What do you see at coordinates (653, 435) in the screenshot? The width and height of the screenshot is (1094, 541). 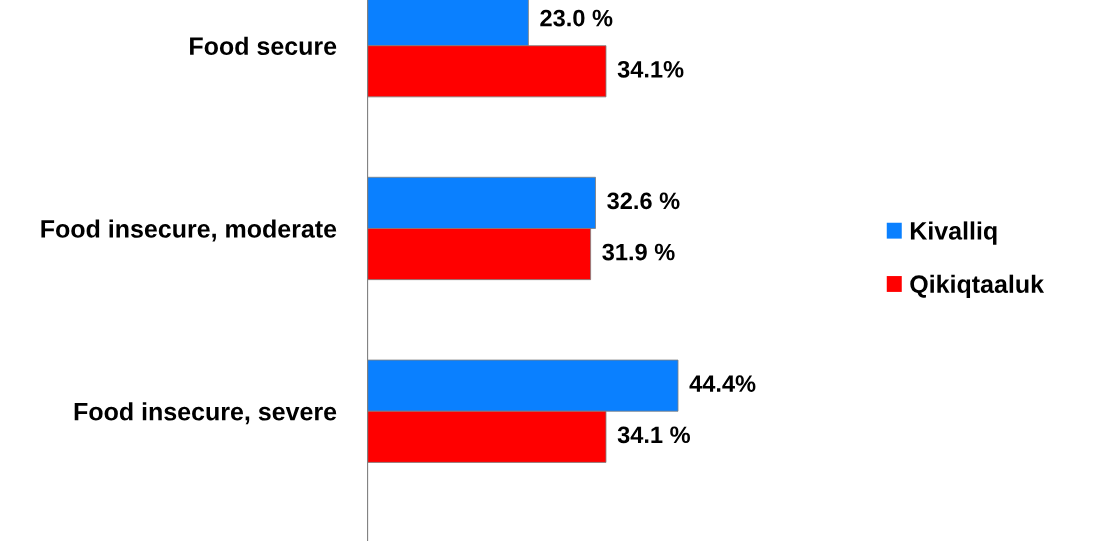 I see `data-label: 34.1 %` at bounding box center [653, 435].